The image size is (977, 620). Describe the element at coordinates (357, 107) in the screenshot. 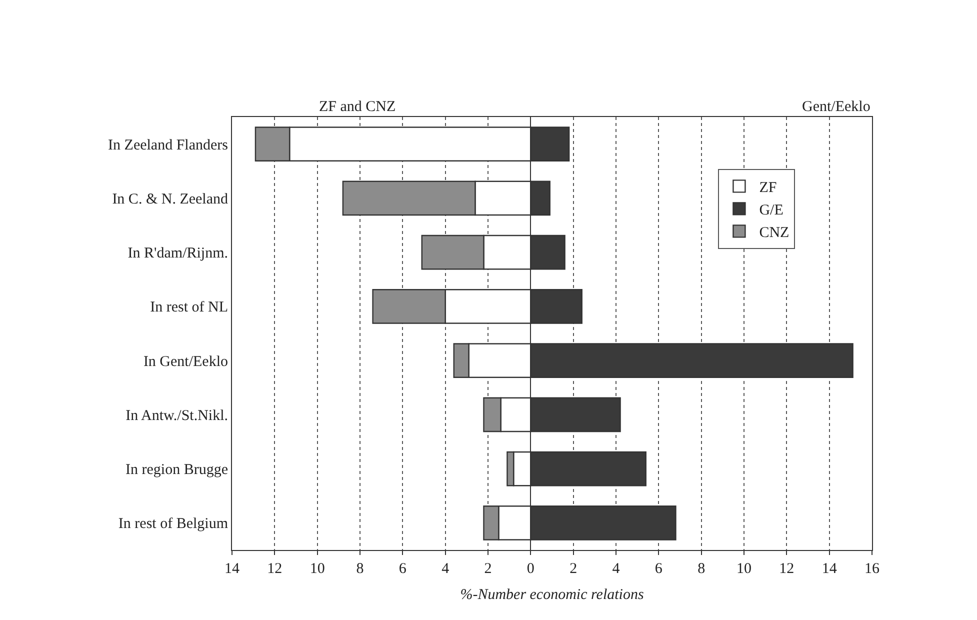

I see `text: ZF and CNZ` at that location.